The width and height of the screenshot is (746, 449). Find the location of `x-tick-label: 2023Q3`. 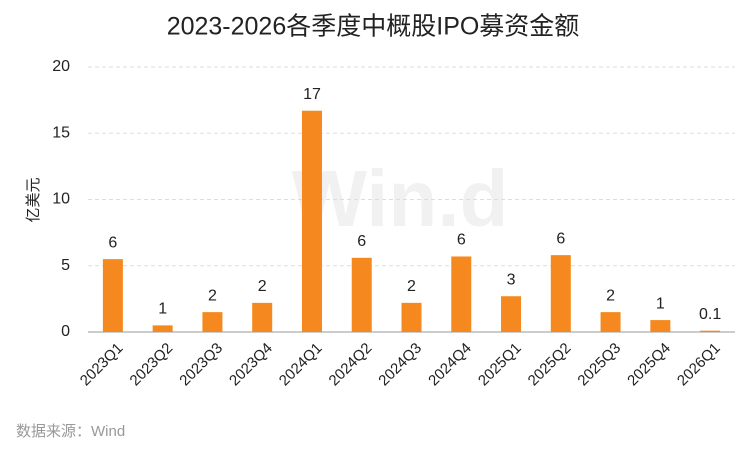

x-tick-label: 2023Q3 is located at coordinates (201, 365).